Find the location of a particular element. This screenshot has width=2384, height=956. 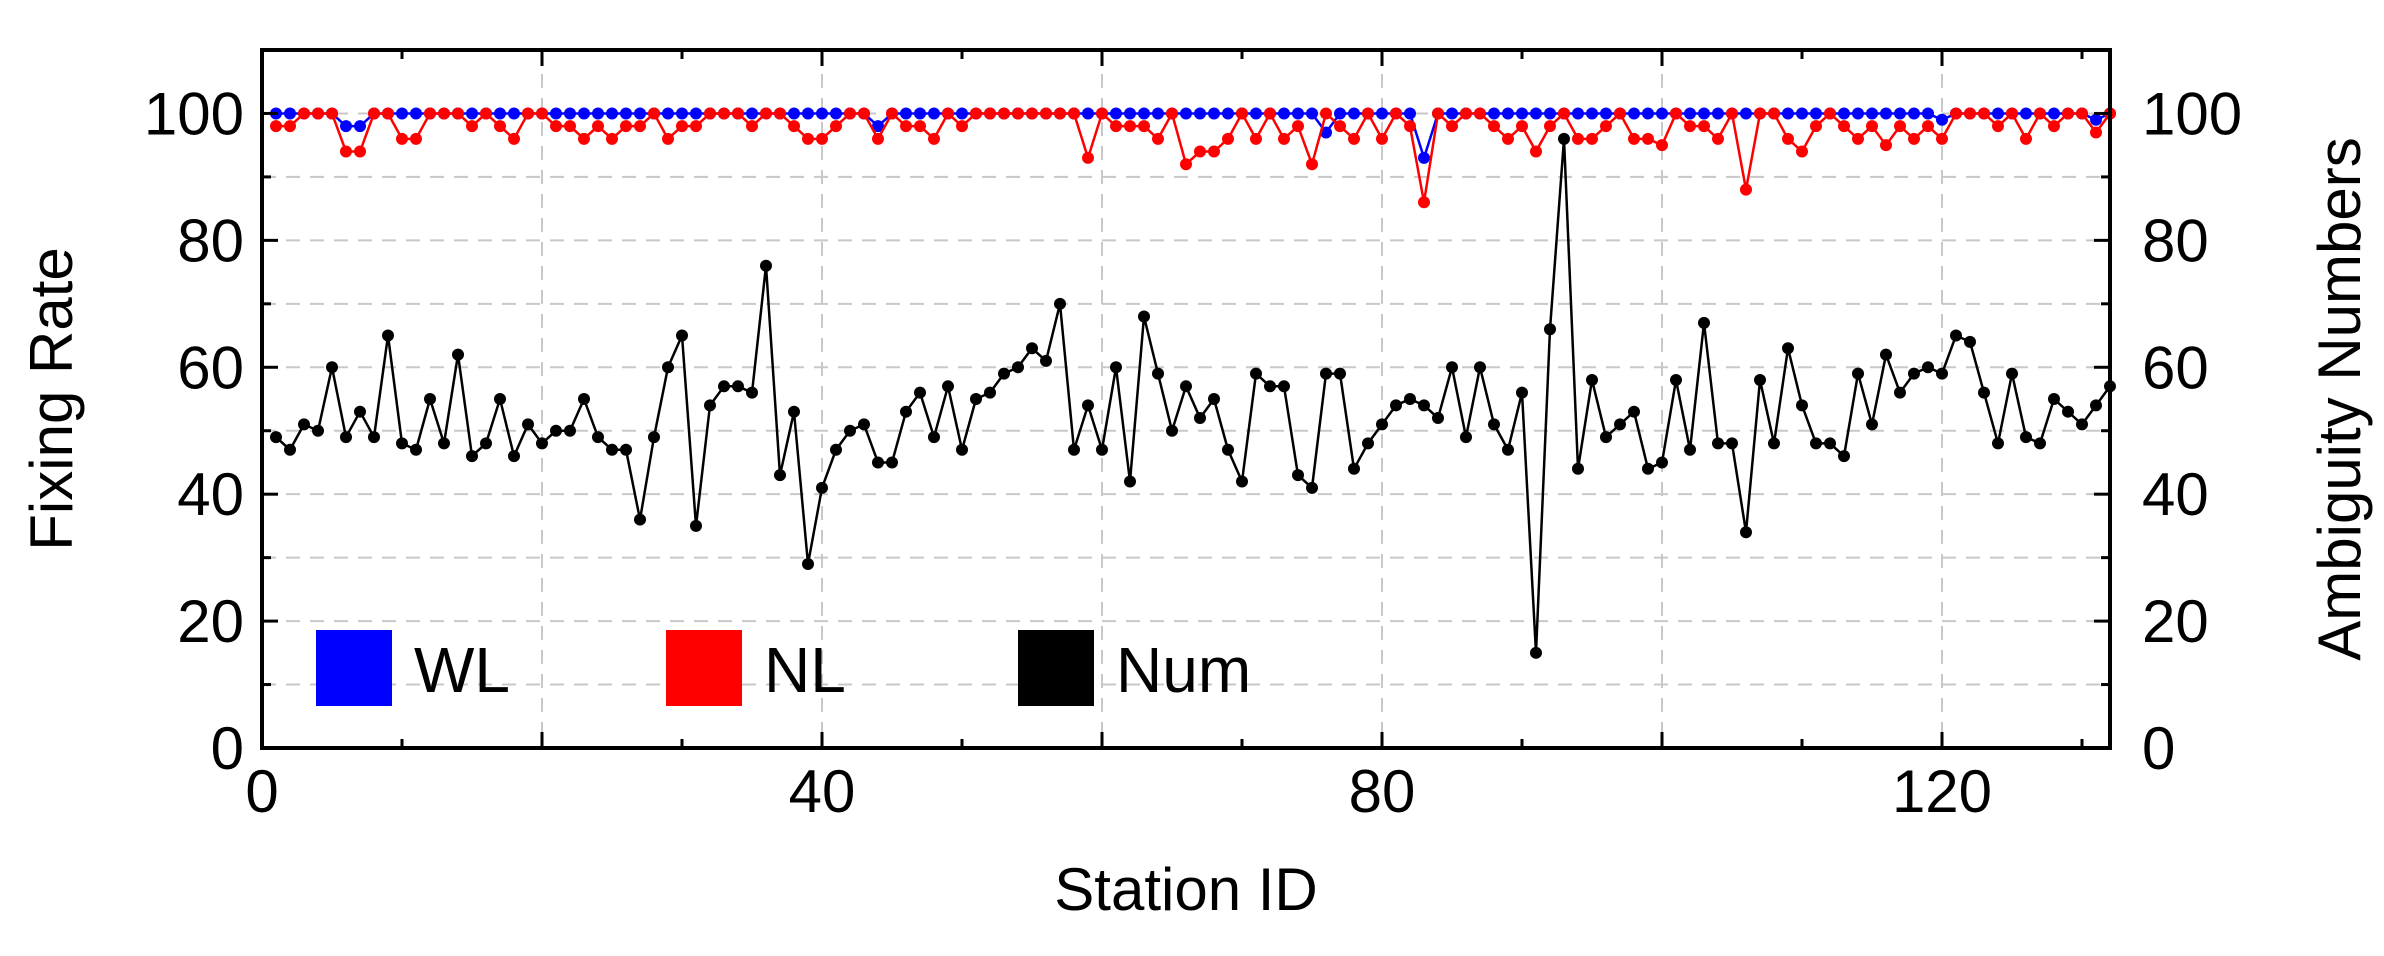

legend-label-nl: NL is located at coordinates (805, 670).